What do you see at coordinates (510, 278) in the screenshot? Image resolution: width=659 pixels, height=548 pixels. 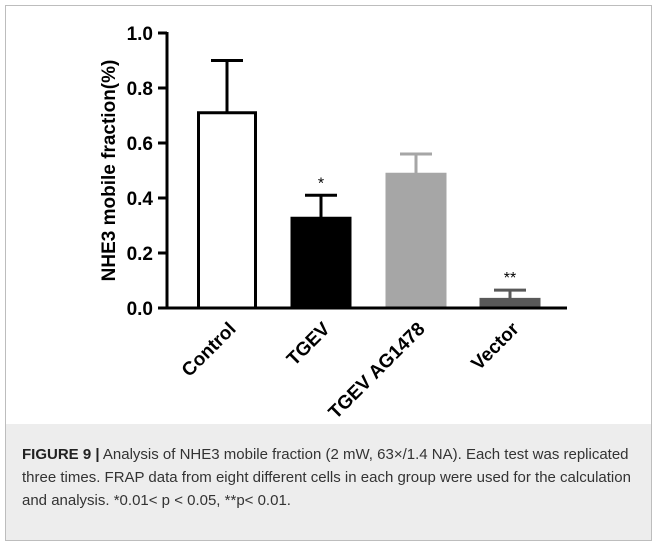 I see `significance-marker: **` at bounding box center [510, 278].